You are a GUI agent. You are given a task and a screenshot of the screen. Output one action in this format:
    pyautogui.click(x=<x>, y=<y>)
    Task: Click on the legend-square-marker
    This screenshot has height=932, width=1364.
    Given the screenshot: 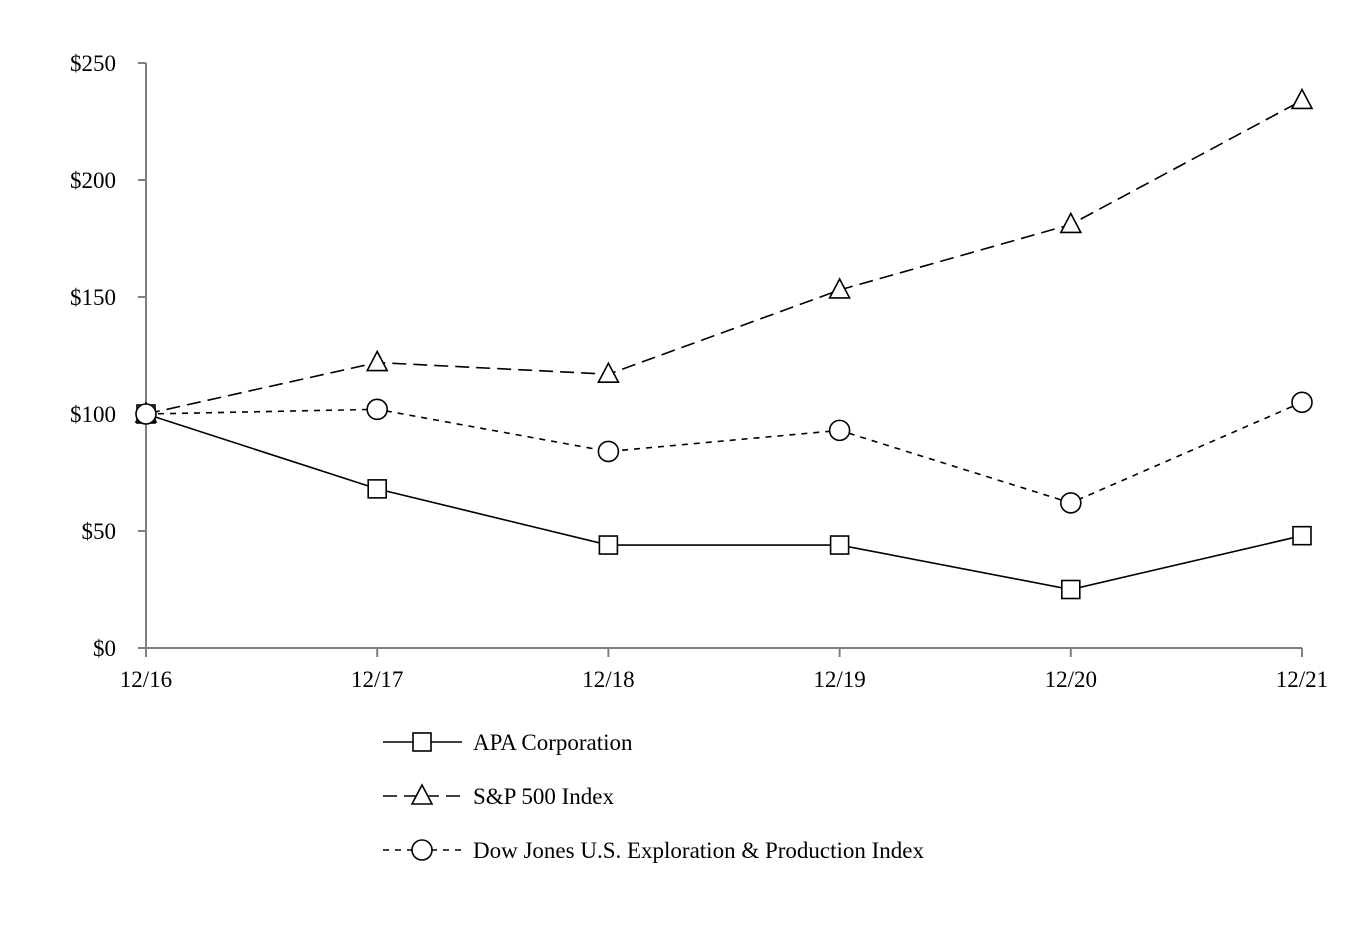 What is the action you would take?
    pyautogui.click(x=422, y=742)
    